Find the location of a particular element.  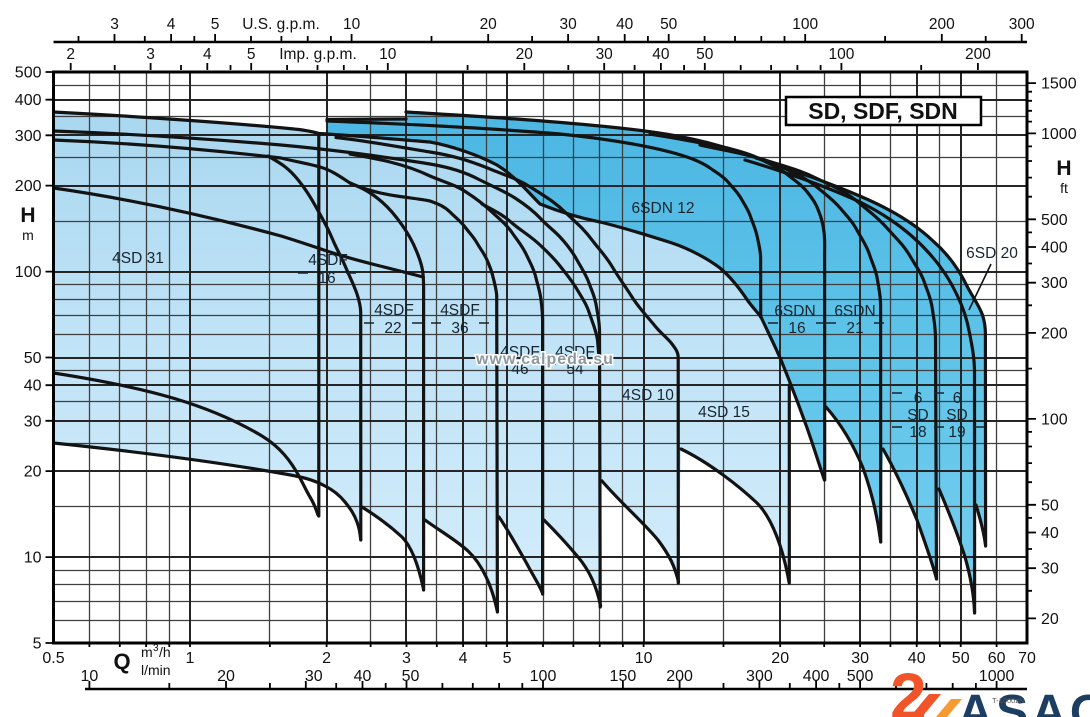

svg-text: 46 is located at coordinates (519, 369).